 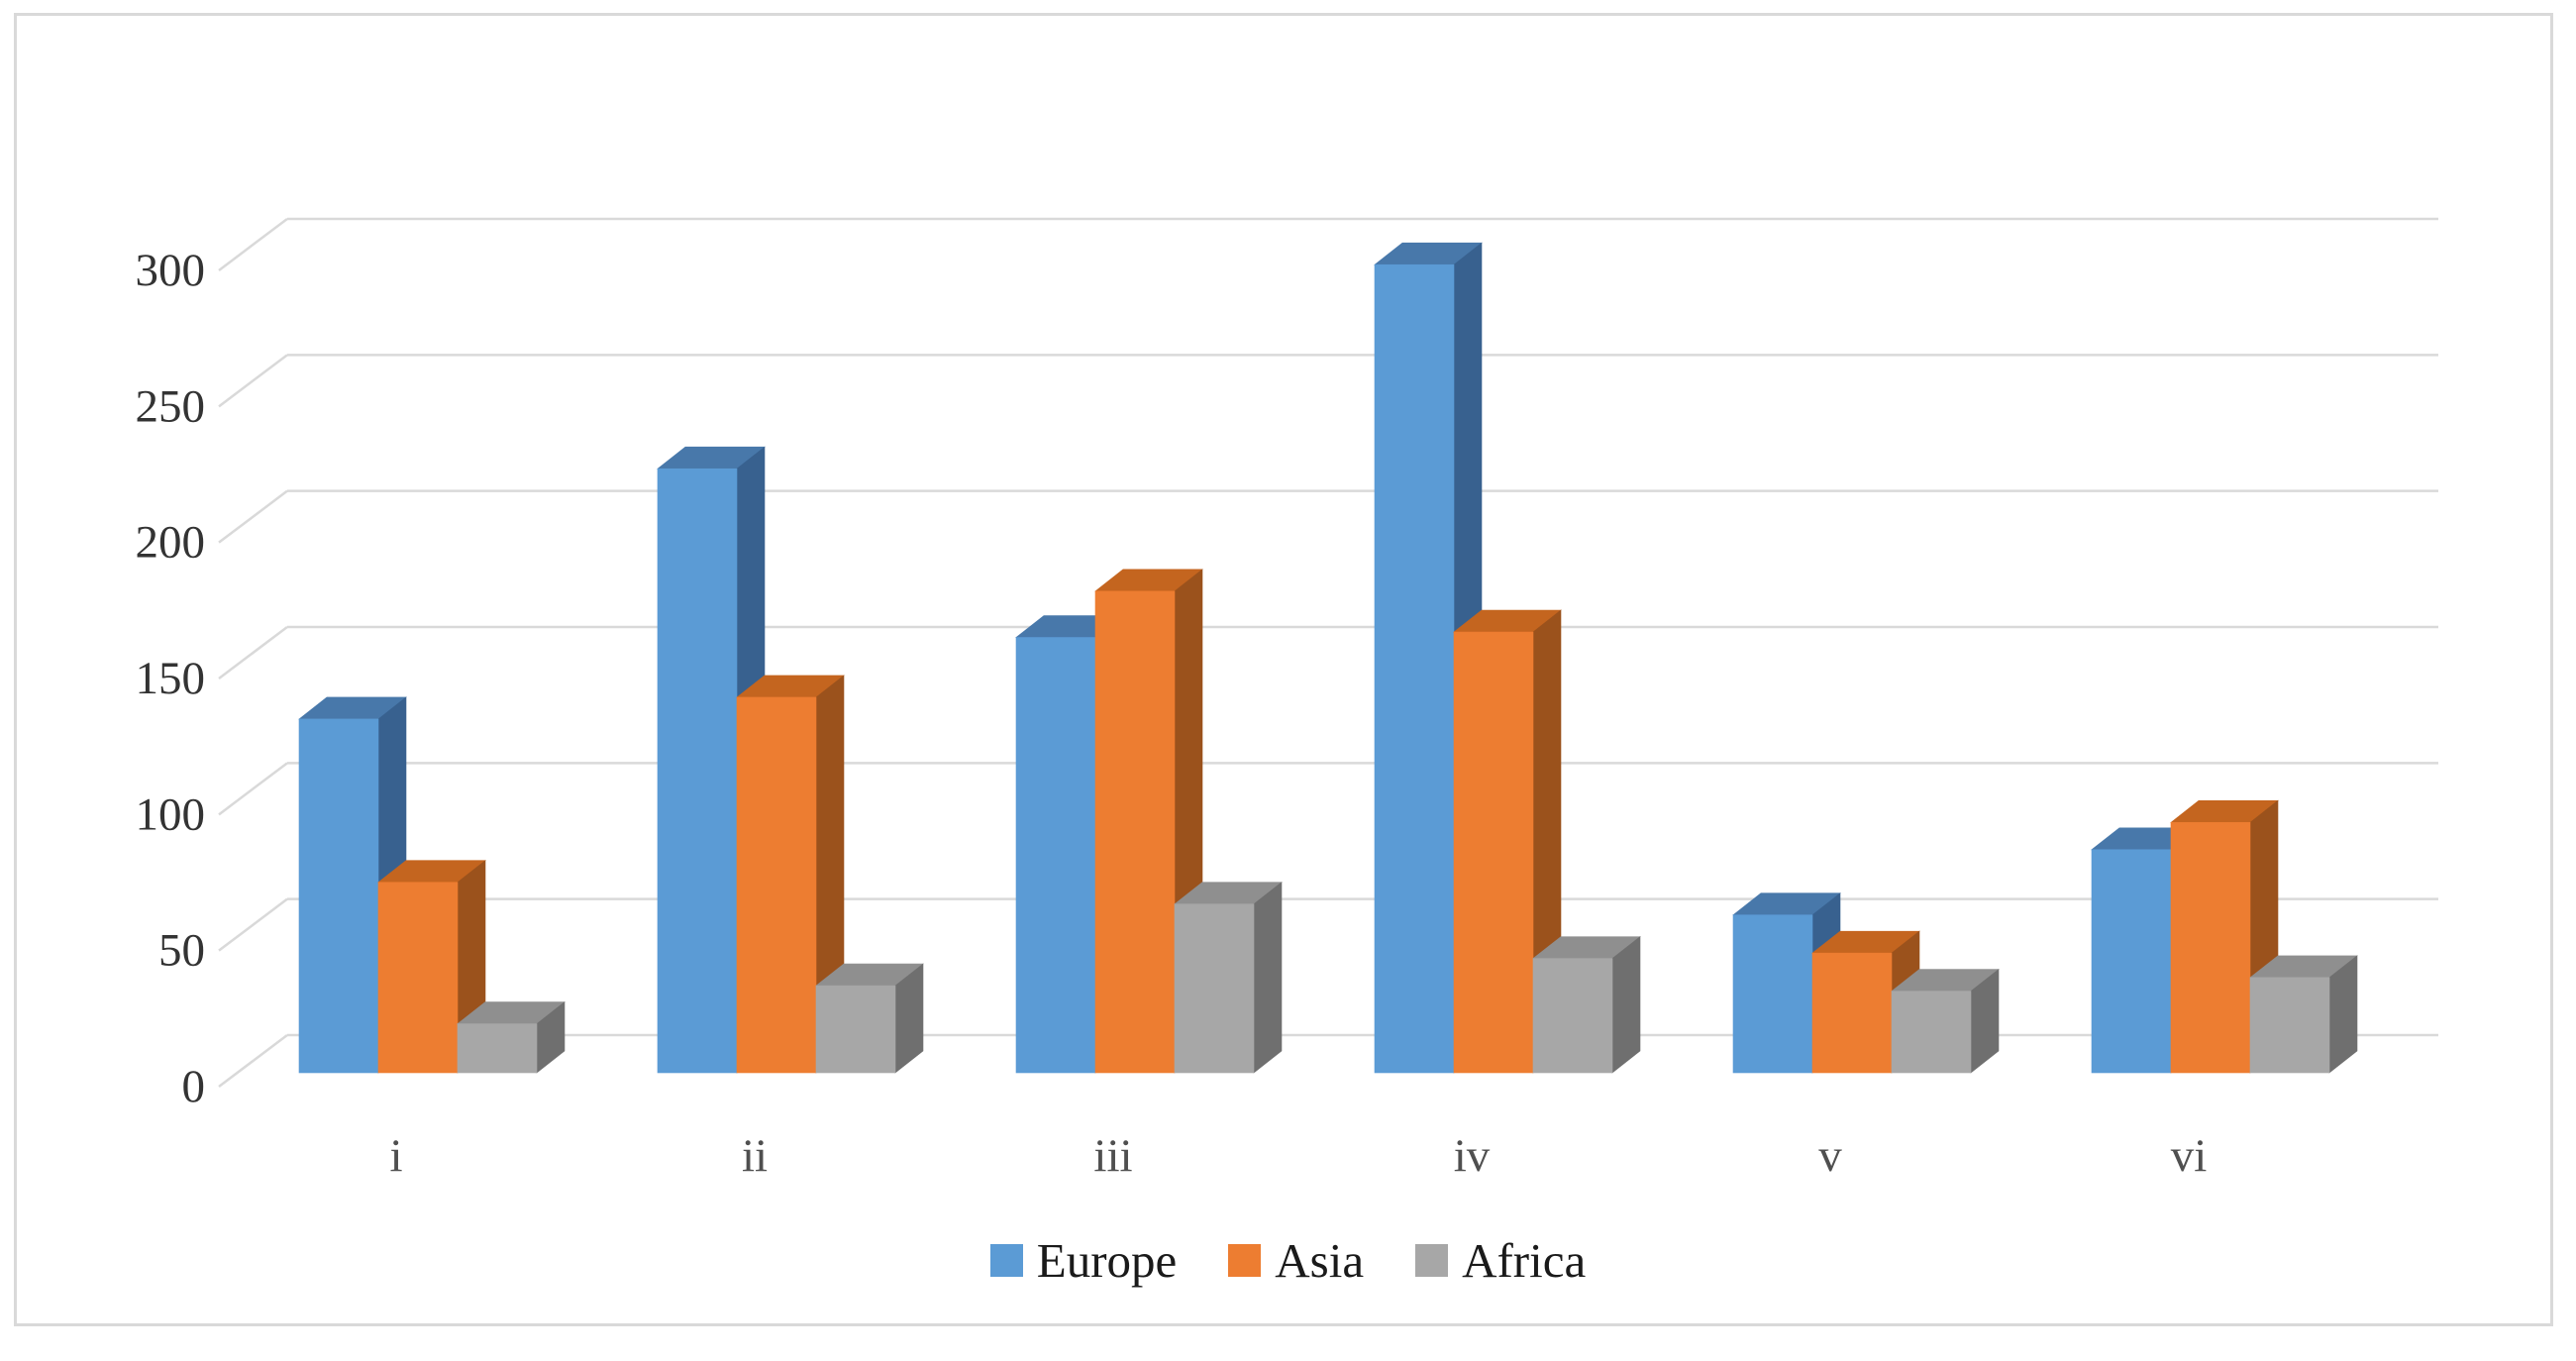 I want to click on y-tick-label-150: 150, so click(x=171, y=678).